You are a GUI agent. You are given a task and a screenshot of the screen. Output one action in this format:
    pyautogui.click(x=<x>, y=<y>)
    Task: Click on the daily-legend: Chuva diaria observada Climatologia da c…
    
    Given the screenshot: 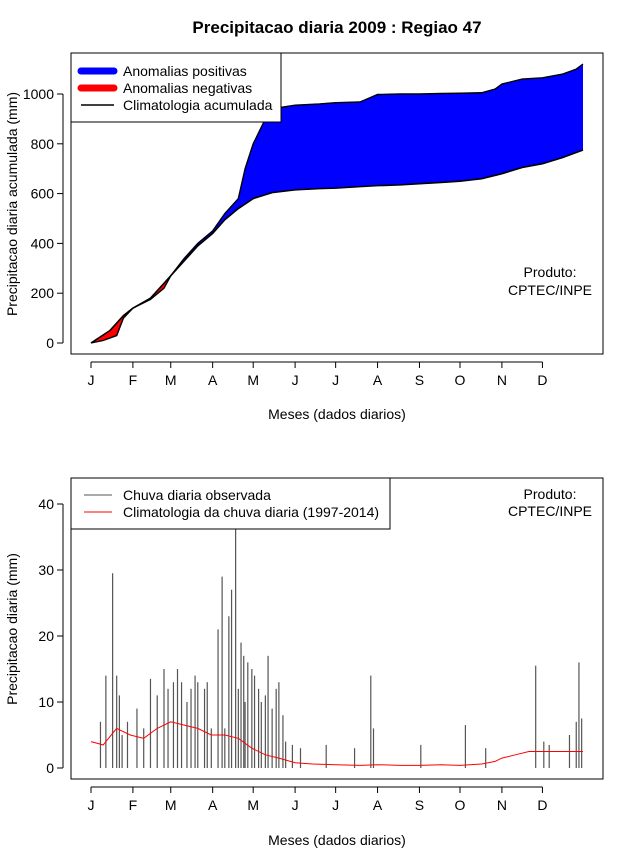 What is the action you would take?
    pyautogui.click(x=230, y=503)
    